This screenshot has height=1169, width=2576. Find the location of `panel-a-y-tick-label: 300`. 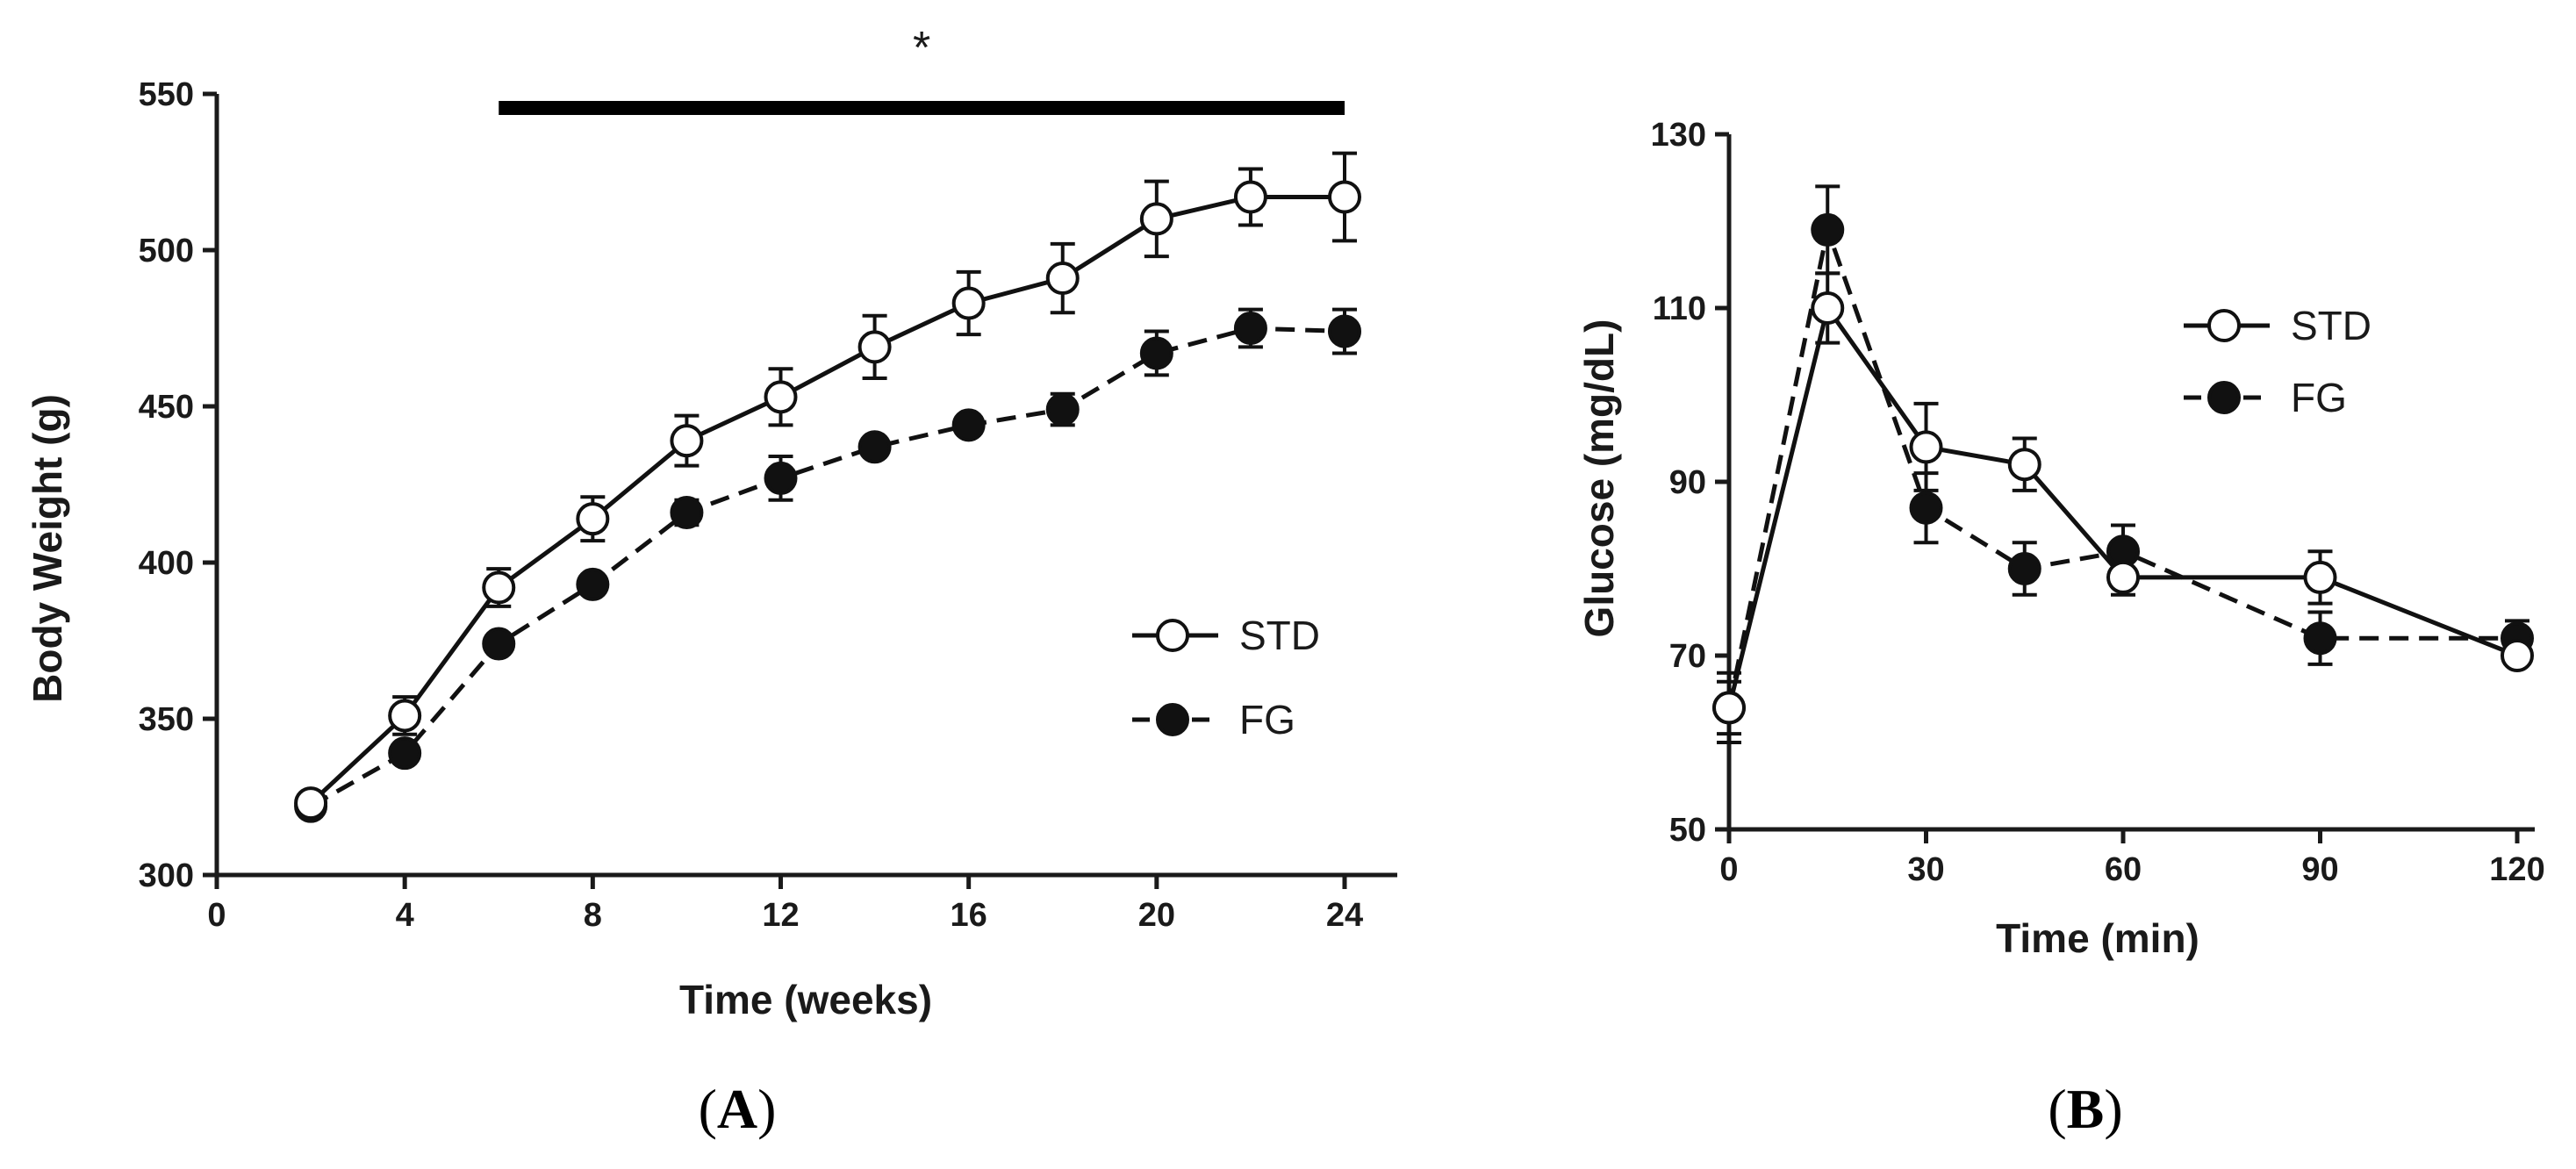

panel-a-y-tick-label: 300 is located at coordinates (166, 875).